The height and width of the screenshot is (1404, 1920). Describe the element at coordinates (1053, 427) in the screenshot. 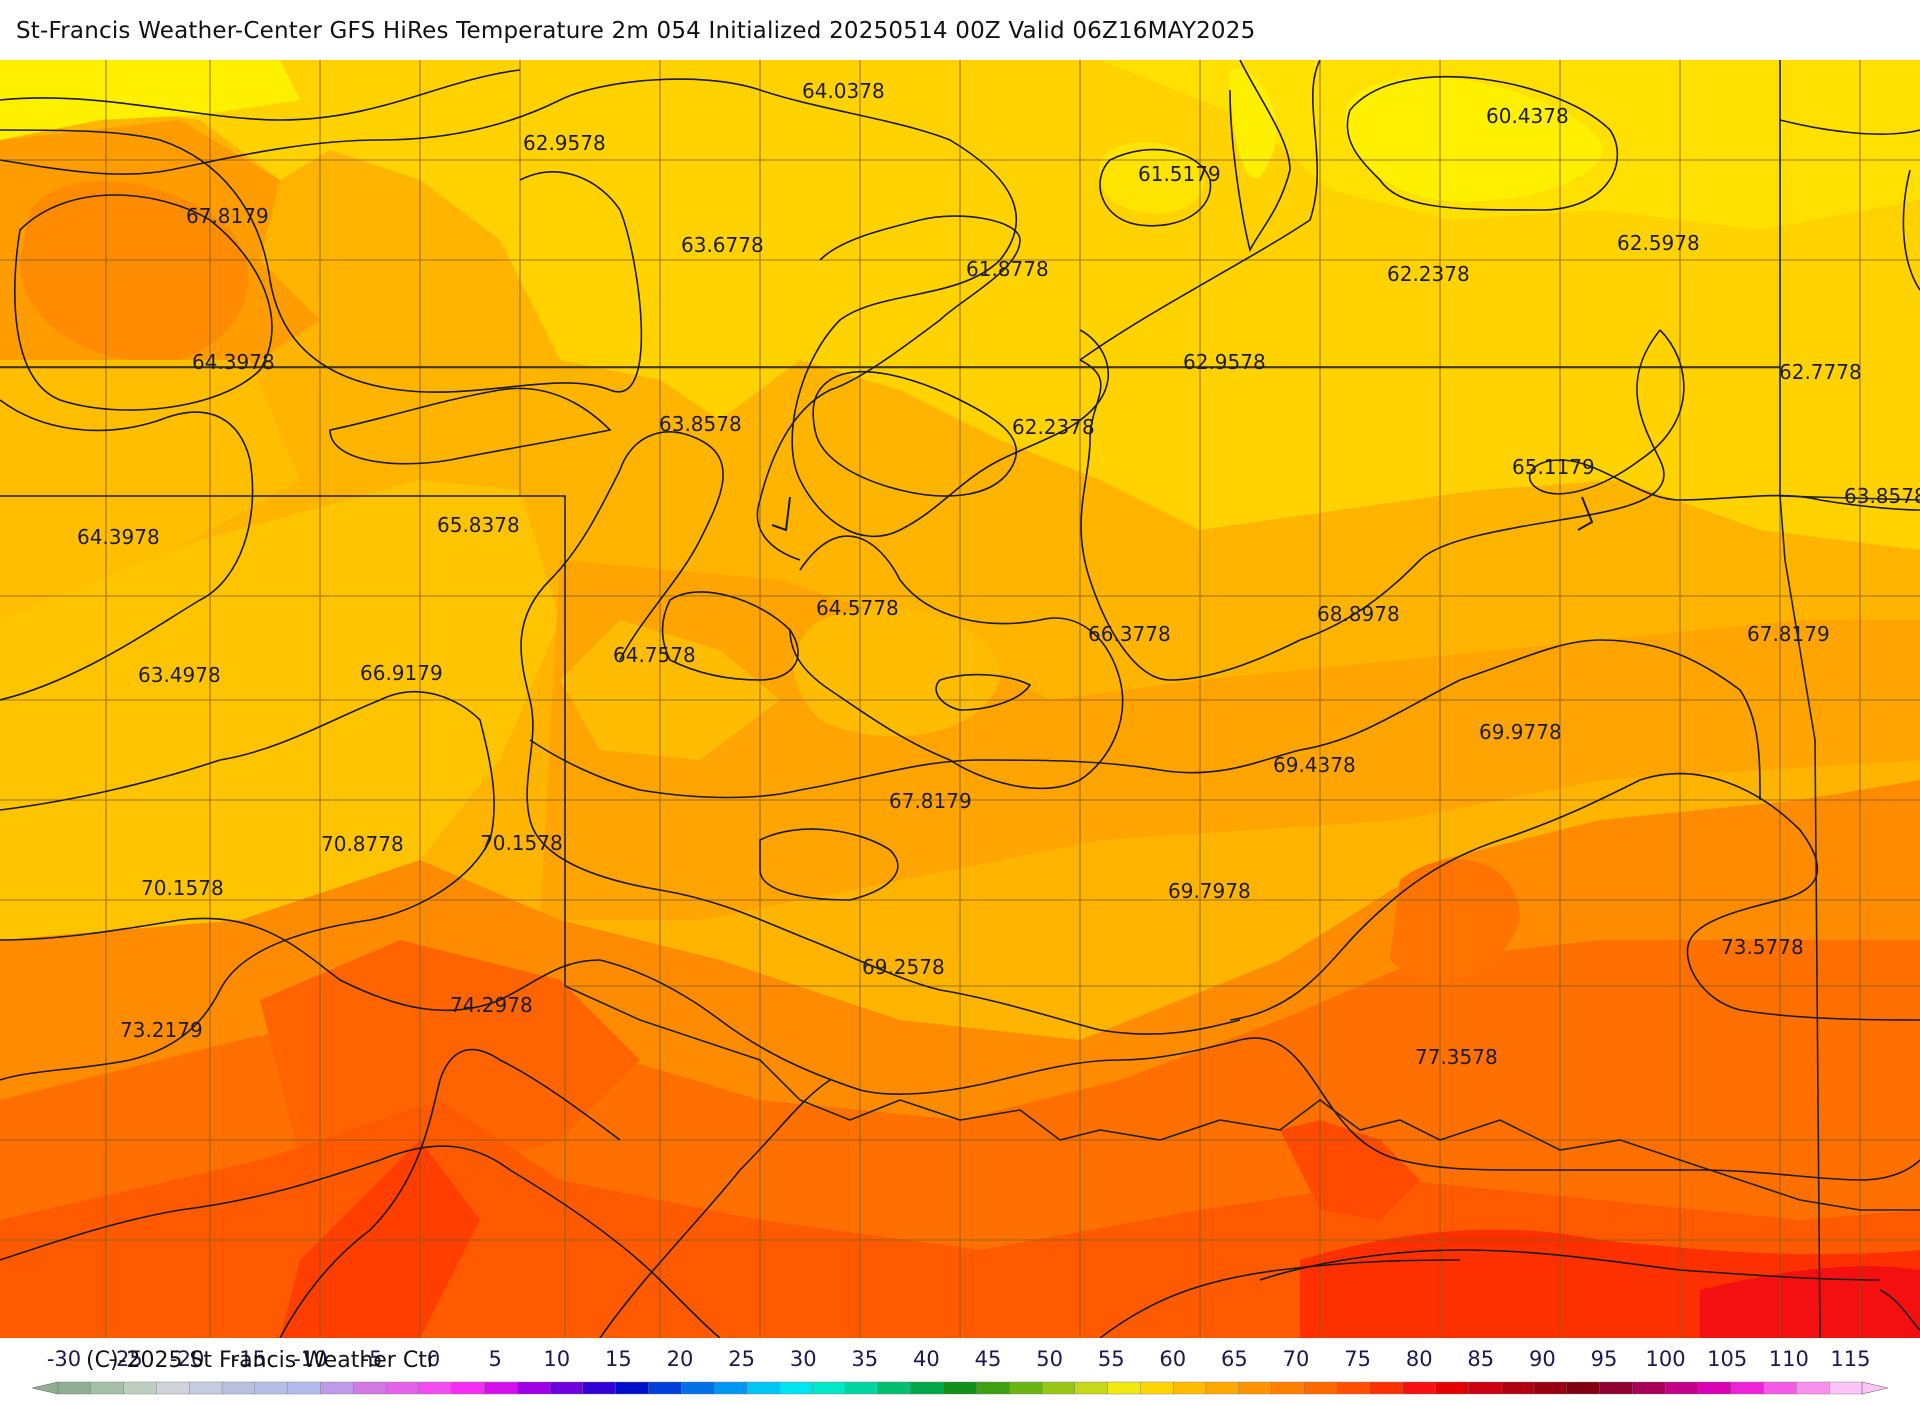

I see `contour-label: 62.2378` at that location.